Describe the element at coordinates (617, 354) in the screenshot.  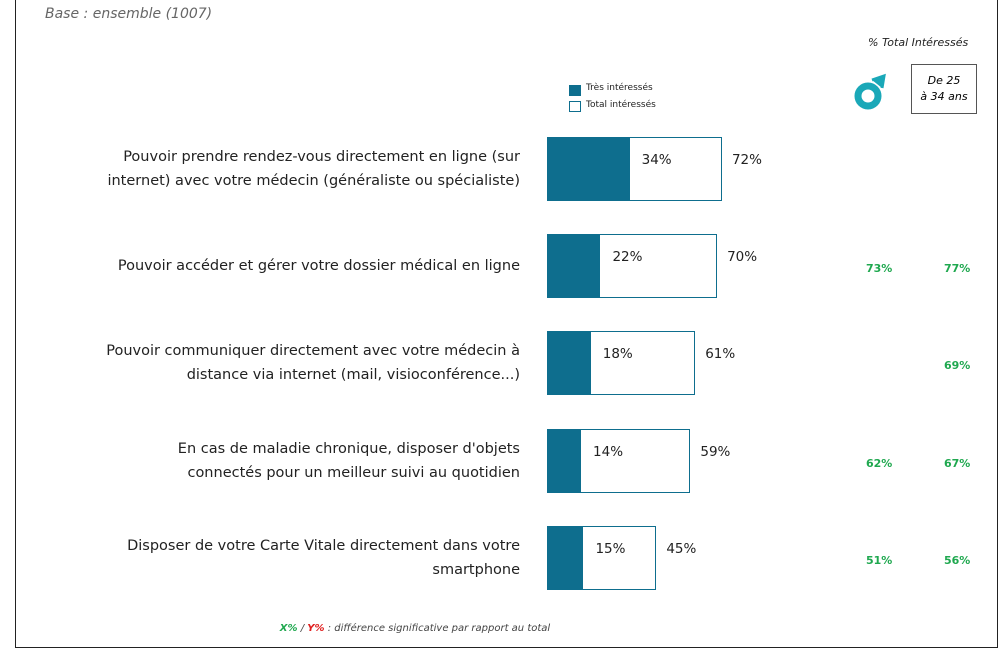
I see `value-label: 18%` at that location.